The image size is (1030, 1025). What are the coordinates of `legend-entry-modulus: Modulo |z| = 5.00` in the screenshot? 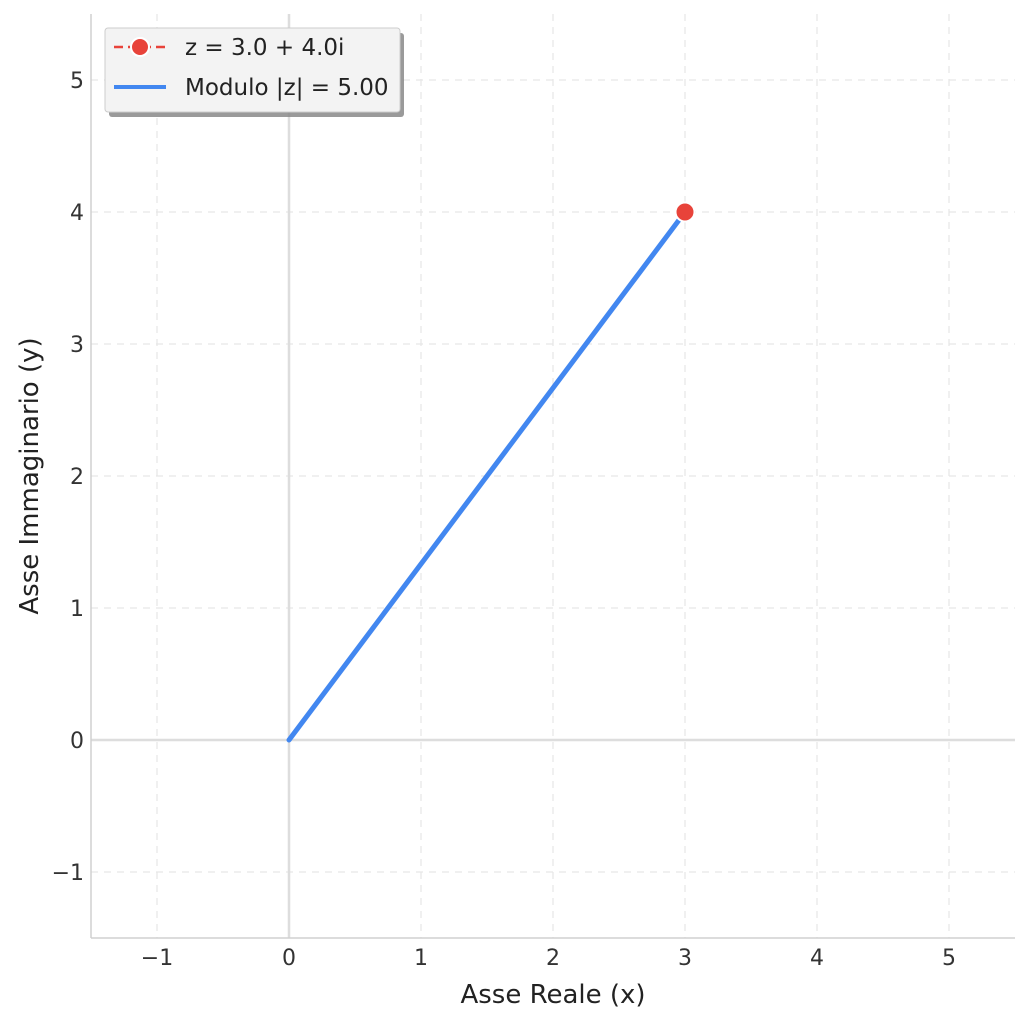 It's located at (251, 88).